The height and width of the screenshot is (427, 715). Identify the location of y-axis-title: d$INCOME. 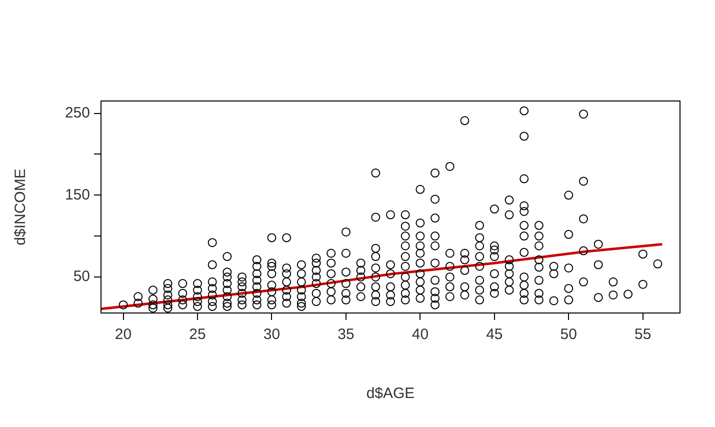
(21, 207).